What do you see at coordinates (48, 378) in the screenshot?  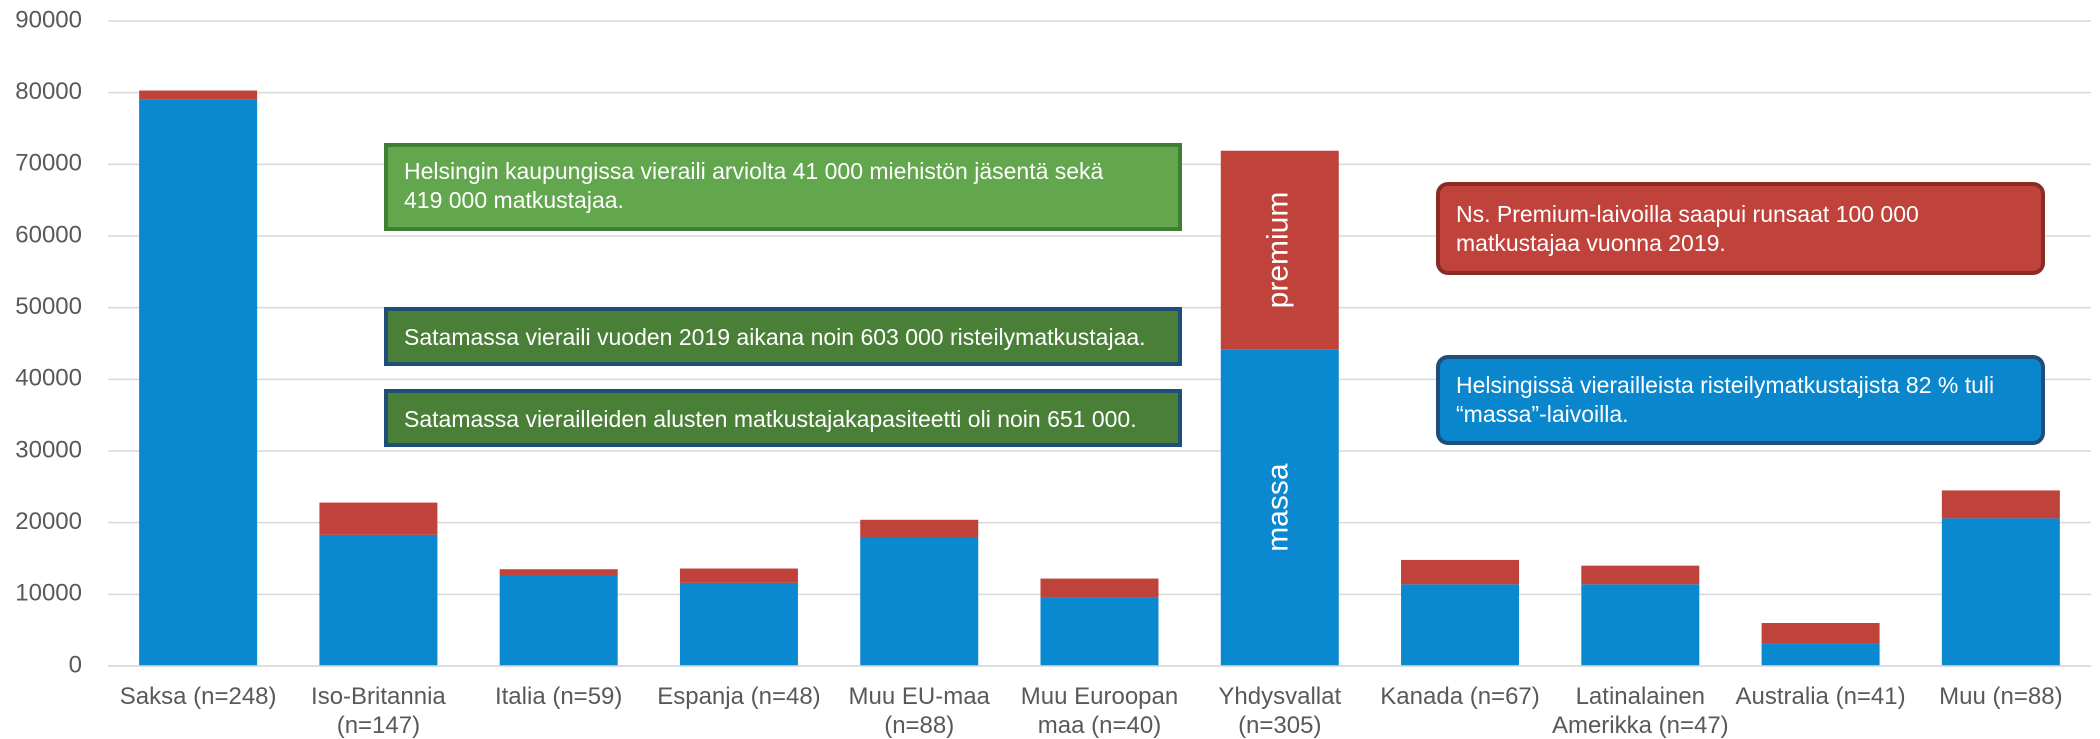 I see `y-tick-label: 40000` at bounding box center [48, 378].